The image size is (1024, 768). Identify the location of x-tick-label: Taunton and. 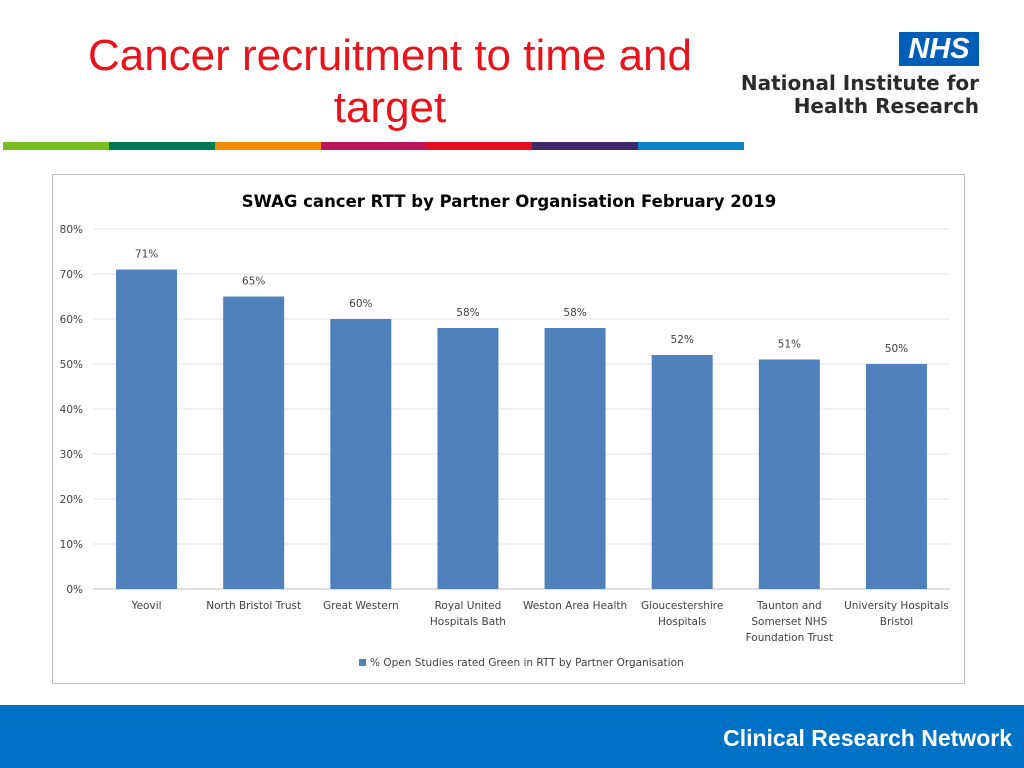
(789, 606).